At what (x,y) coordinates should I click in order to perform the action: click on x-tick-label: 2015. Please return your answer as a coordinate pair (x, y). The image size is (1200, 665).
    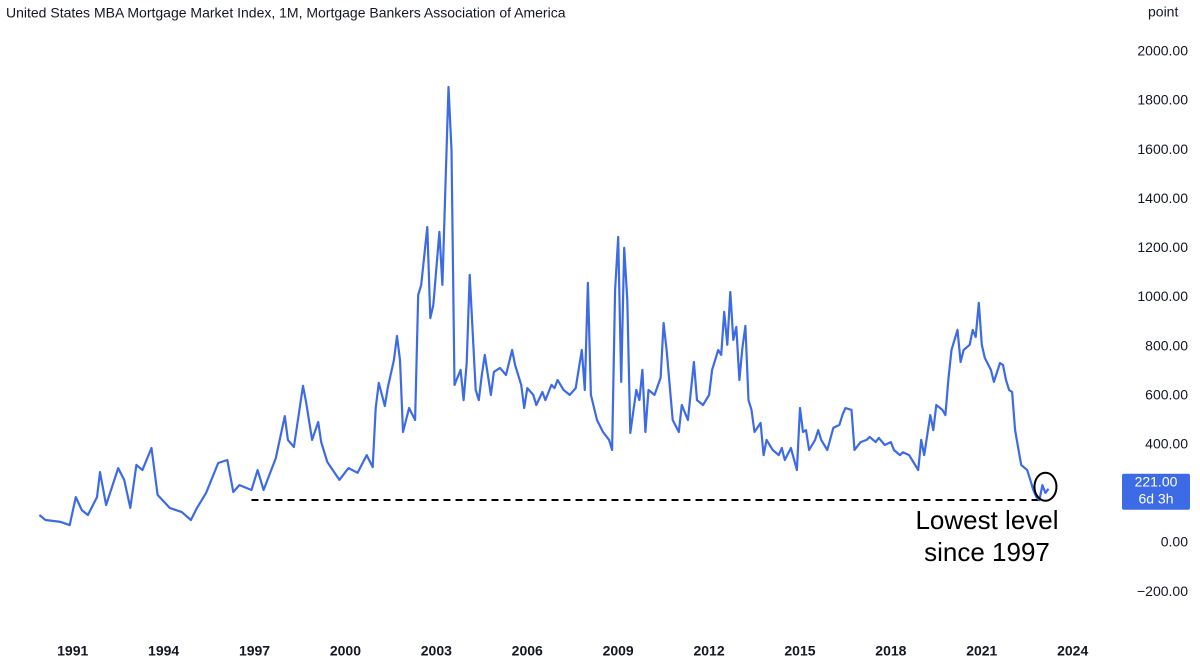
    Looking at the image, I should click on (799, 651).